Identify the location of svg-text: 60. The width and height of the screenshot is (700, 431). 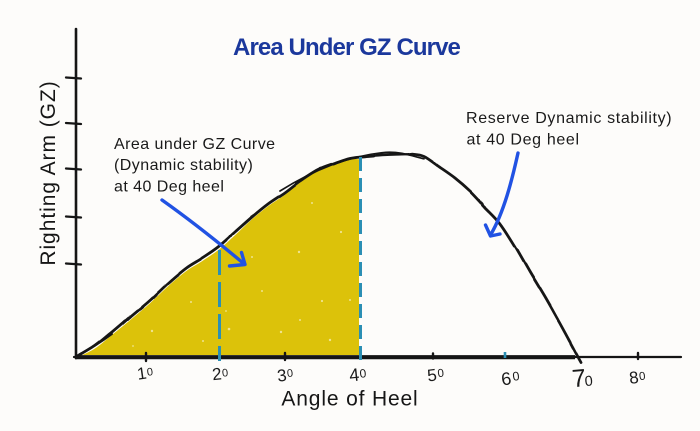
(510, 378).